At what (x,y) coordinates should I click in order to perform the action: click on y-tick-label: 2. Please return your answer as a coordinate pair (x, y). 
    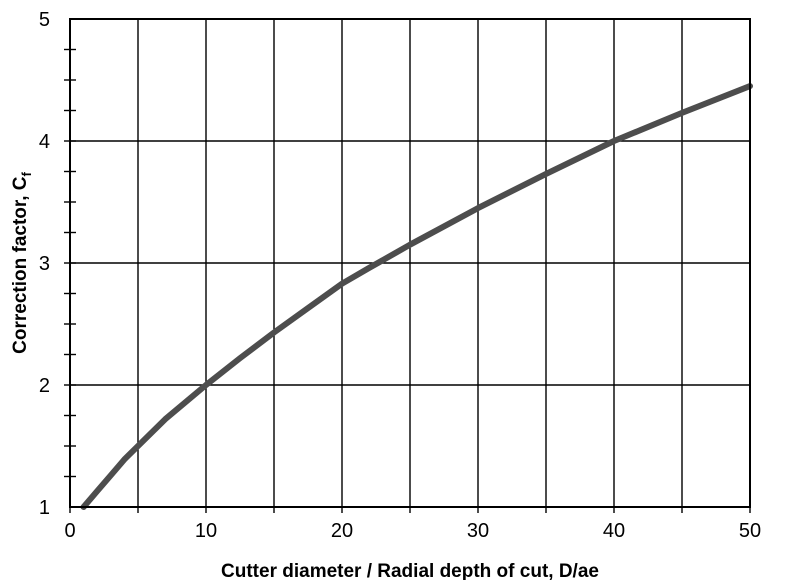
    Looking at the image, I should click on (44, 386).